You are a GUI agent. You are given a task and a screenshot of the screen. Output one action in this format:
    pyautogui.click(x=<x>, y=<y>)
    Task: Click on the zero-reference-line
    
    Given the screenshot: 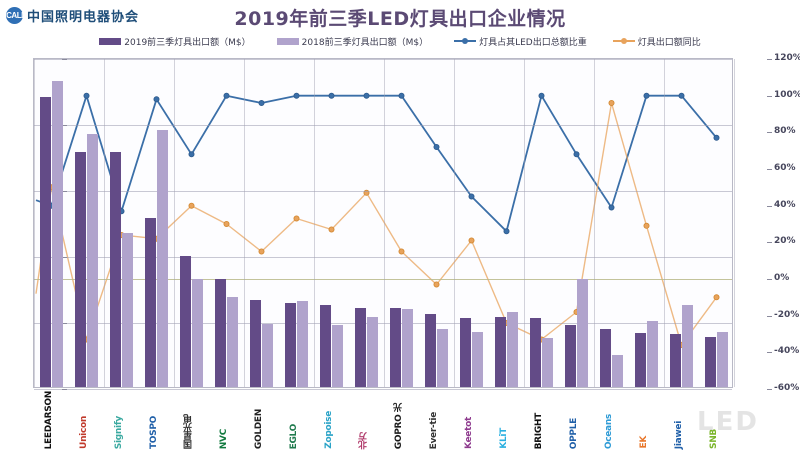 What is the action you would take?
    pyautogui.click(x=383, y=279)
    